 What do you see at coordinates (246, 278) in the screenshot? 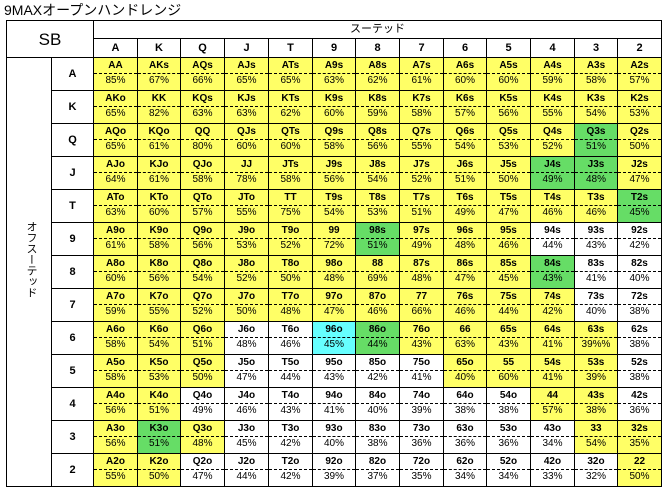
I see `equity-label: 52%` at bounding box center [246, 278].